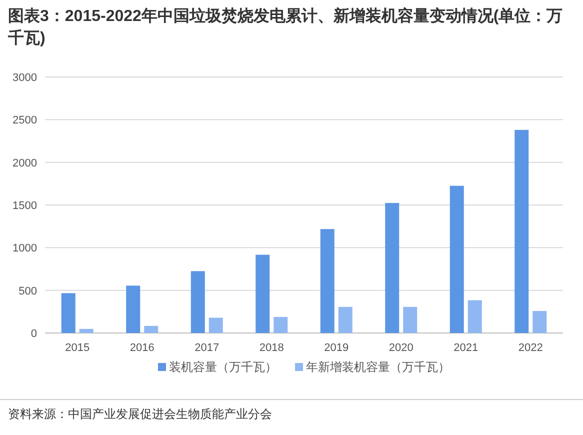 Image resolution: width=583 pixels, height=435 pixels. I want to click on x-tick-label: 2015, so click(77, 348).